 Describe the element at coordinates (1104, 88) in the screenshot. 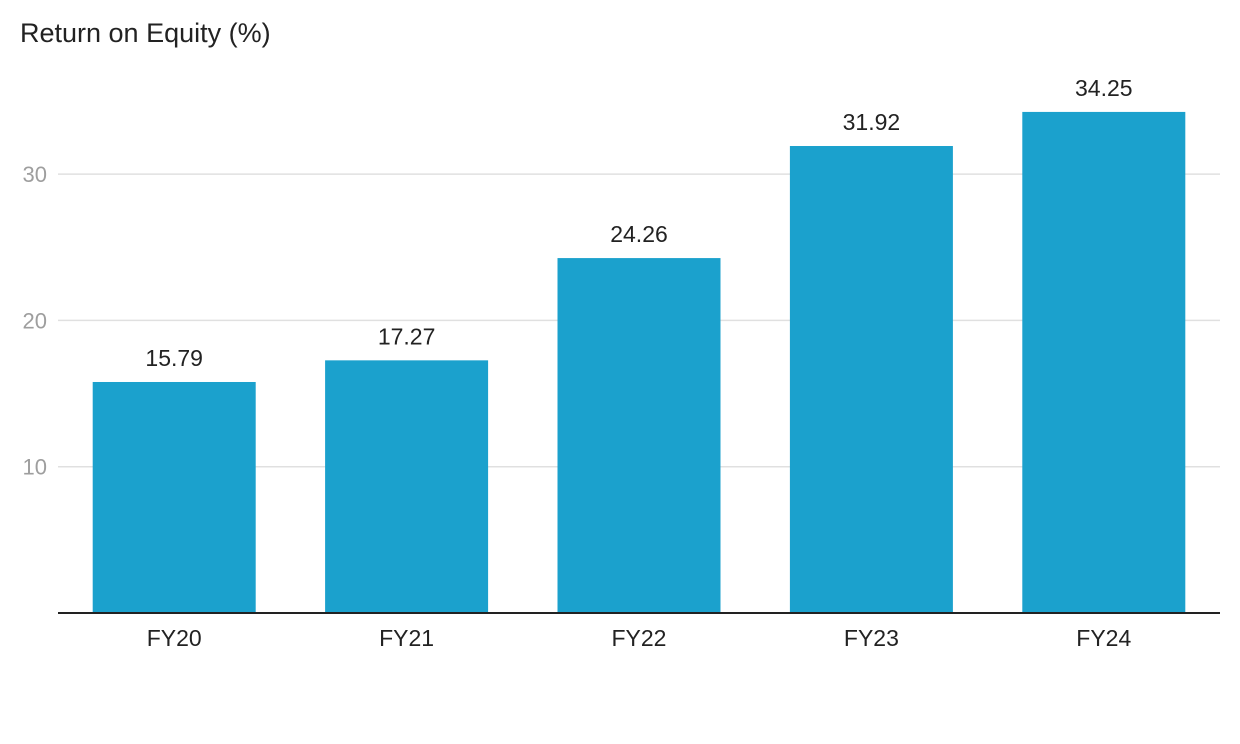

I see `data-label-fy24: 34.25` at that location.